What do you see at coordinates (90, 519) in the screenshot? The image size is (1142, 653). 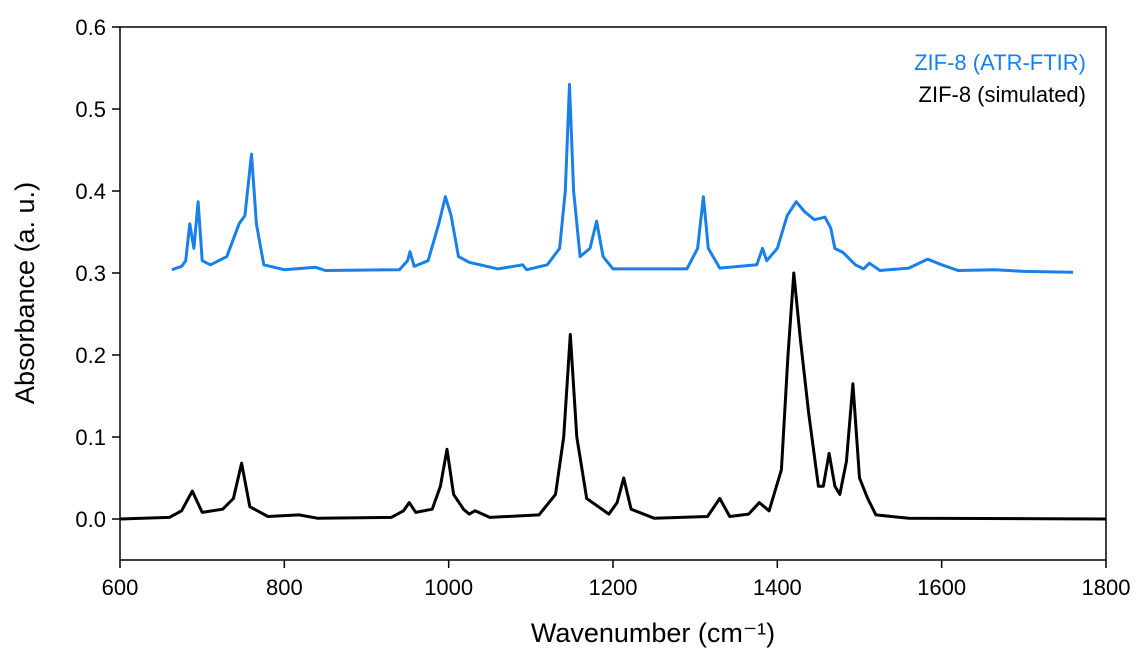 I see `y-tick-label: 0.0` at bounding box center [90, 519].